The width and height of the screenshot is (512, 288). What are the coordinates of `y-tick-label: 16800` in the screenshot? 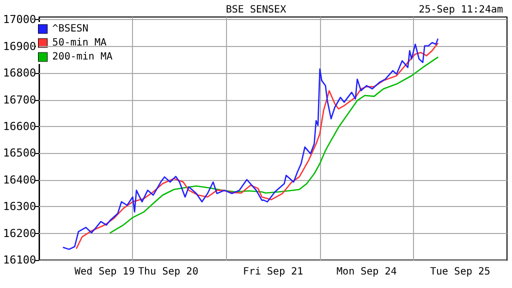 It's located at (19, 73).